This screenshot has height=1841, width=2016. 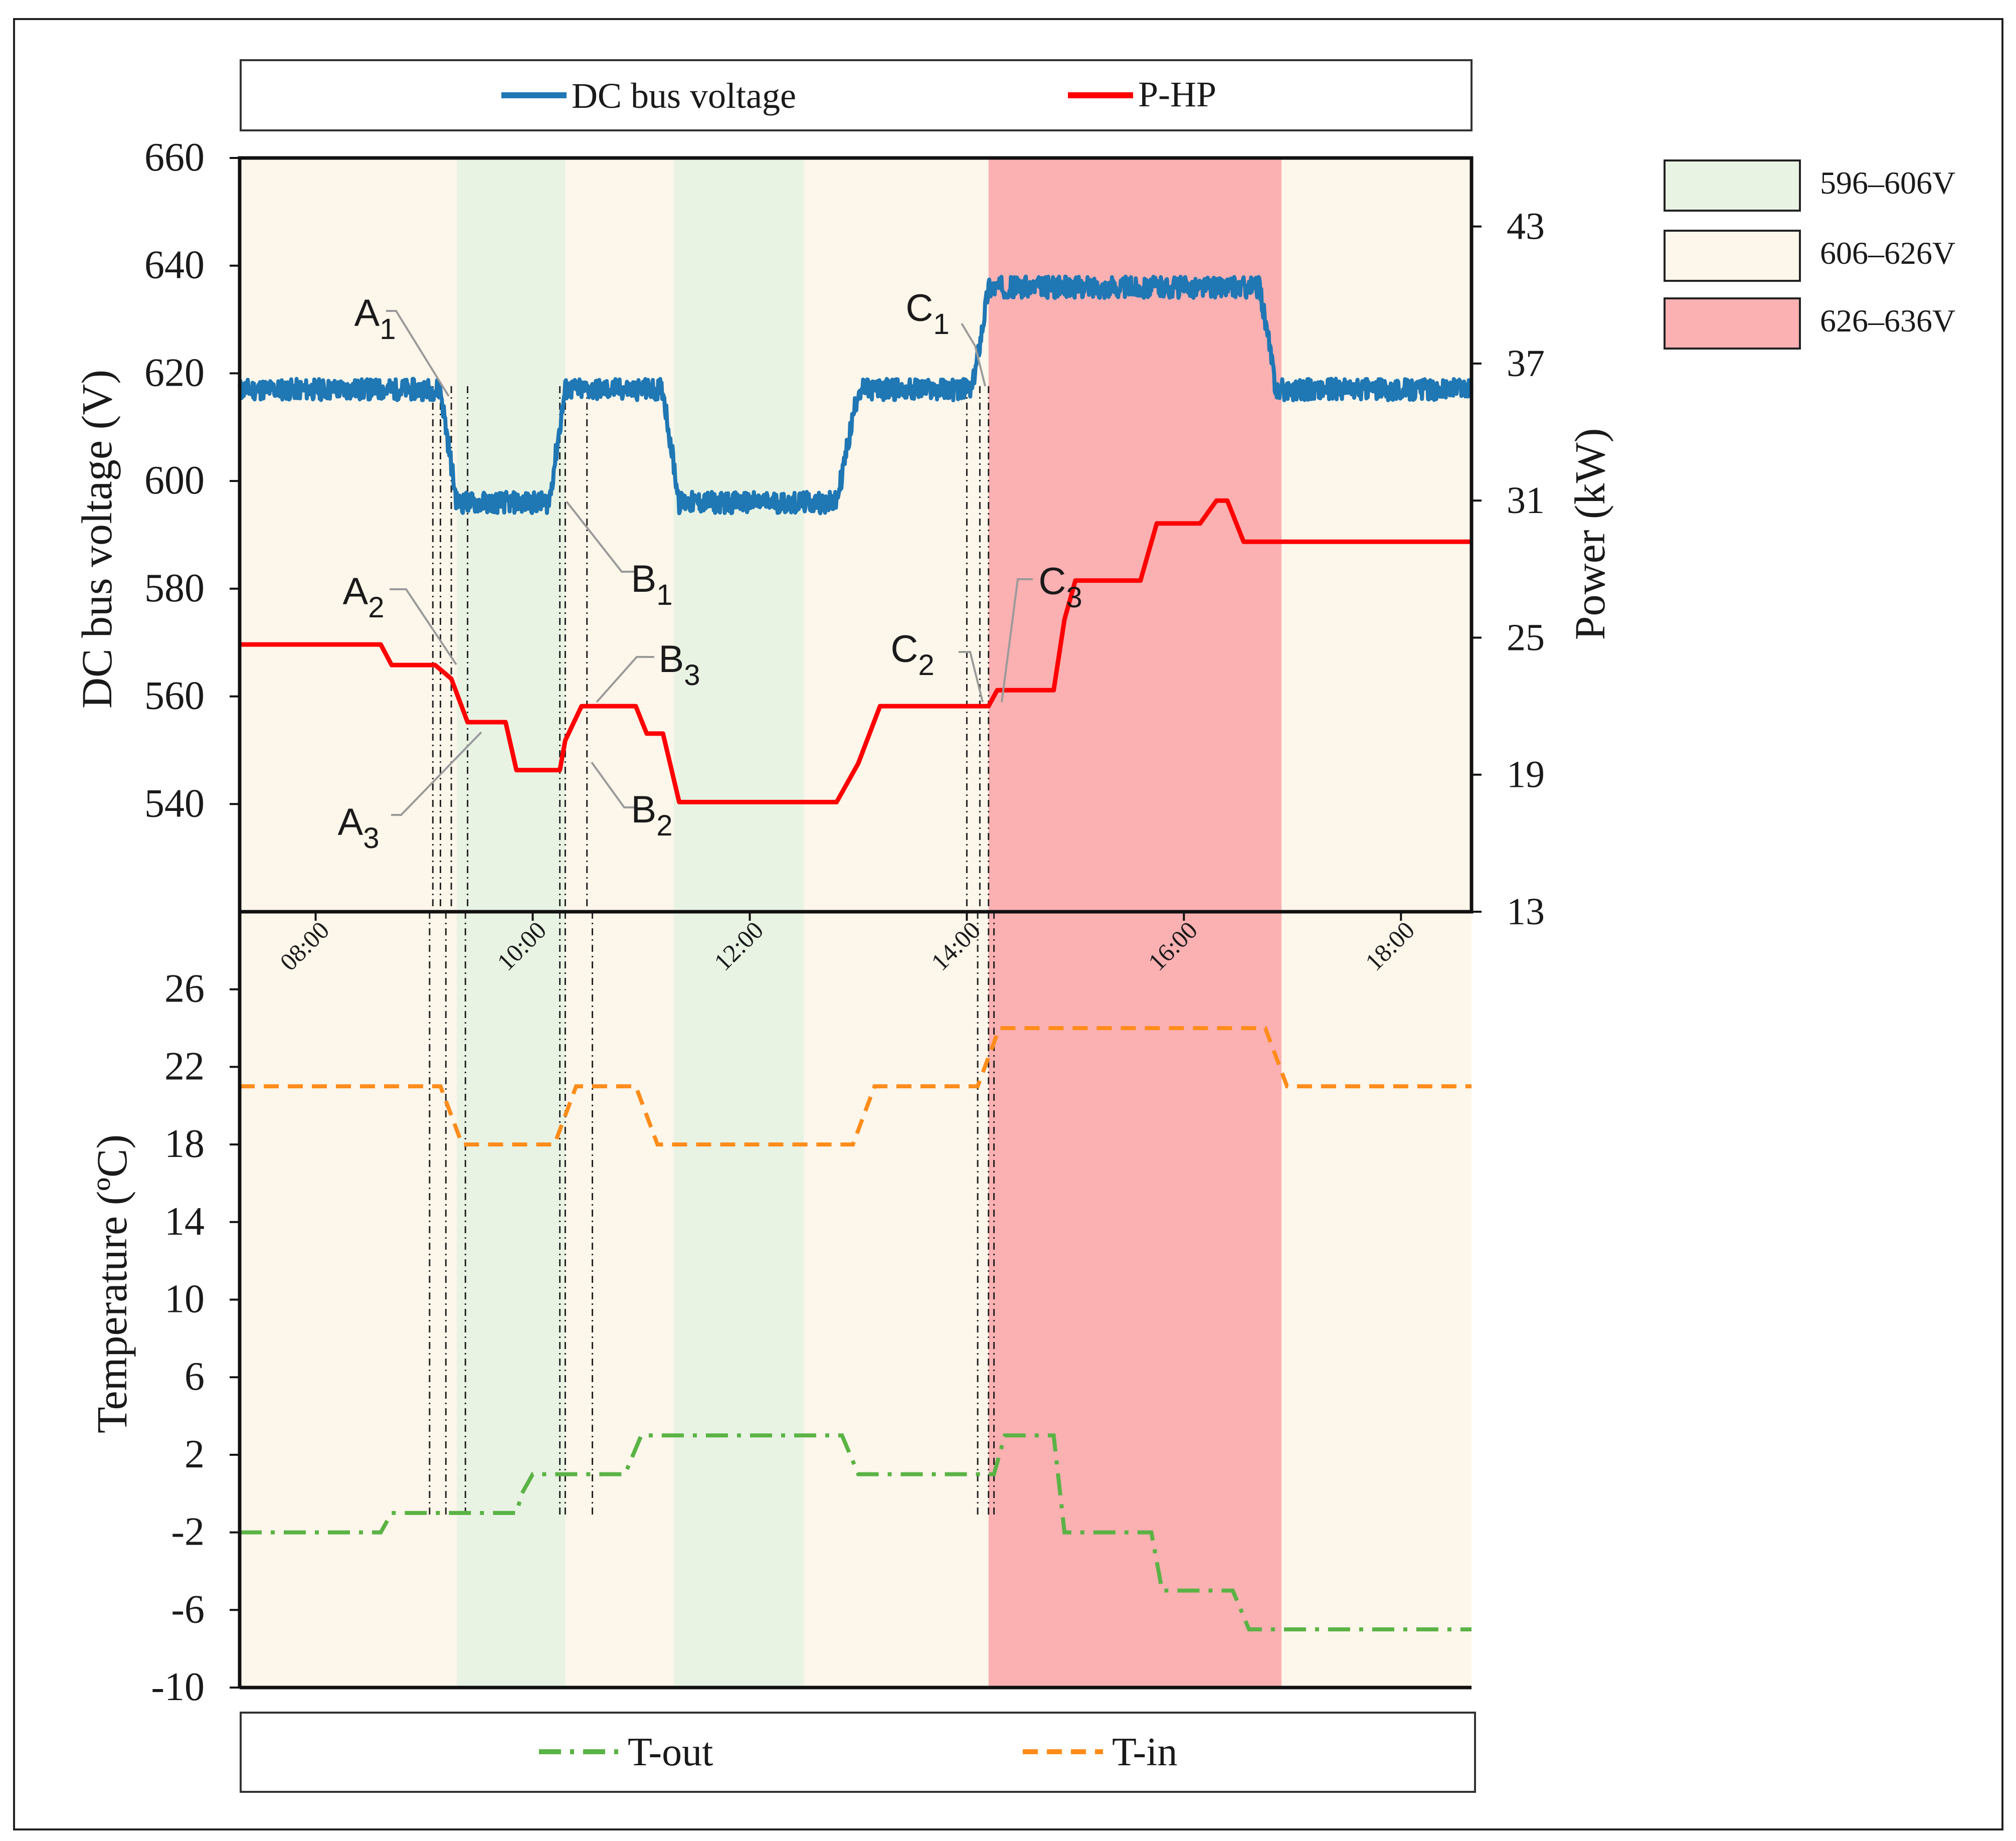 What do you see at coordinates (1177, 94) in the screenshot?
I see `legend-label-p-hp: P-HP` at bounding box center [1177, 94].